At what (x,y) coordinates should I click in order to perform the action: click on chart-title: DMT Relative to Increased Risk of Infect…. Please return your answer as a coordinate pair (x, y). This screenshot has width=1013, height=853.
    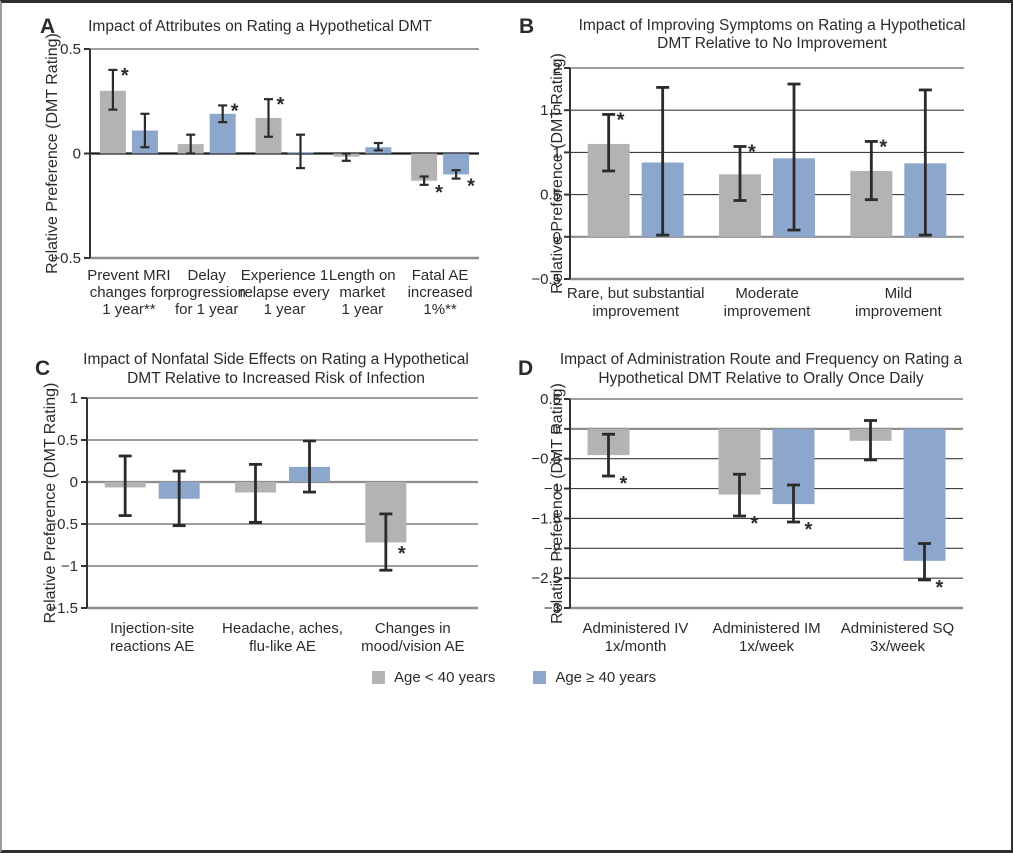
    Looking at the image, I should click on (276, 378).